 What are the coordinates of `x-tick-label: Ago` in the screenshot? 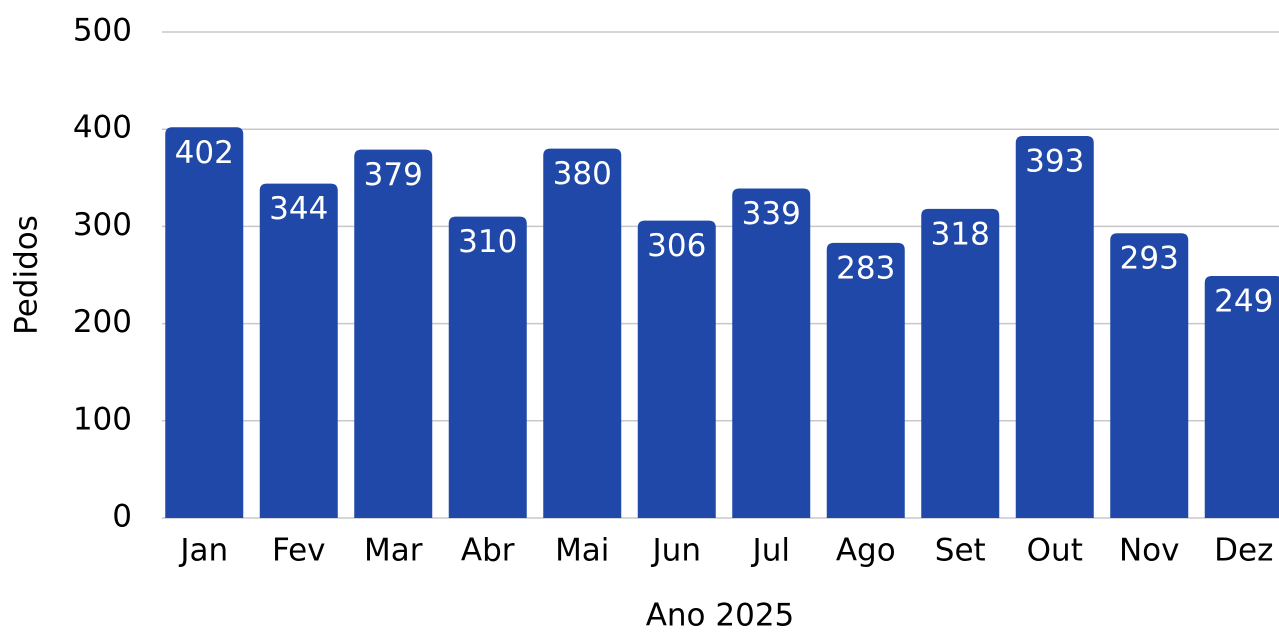 It's located at (866, 551).